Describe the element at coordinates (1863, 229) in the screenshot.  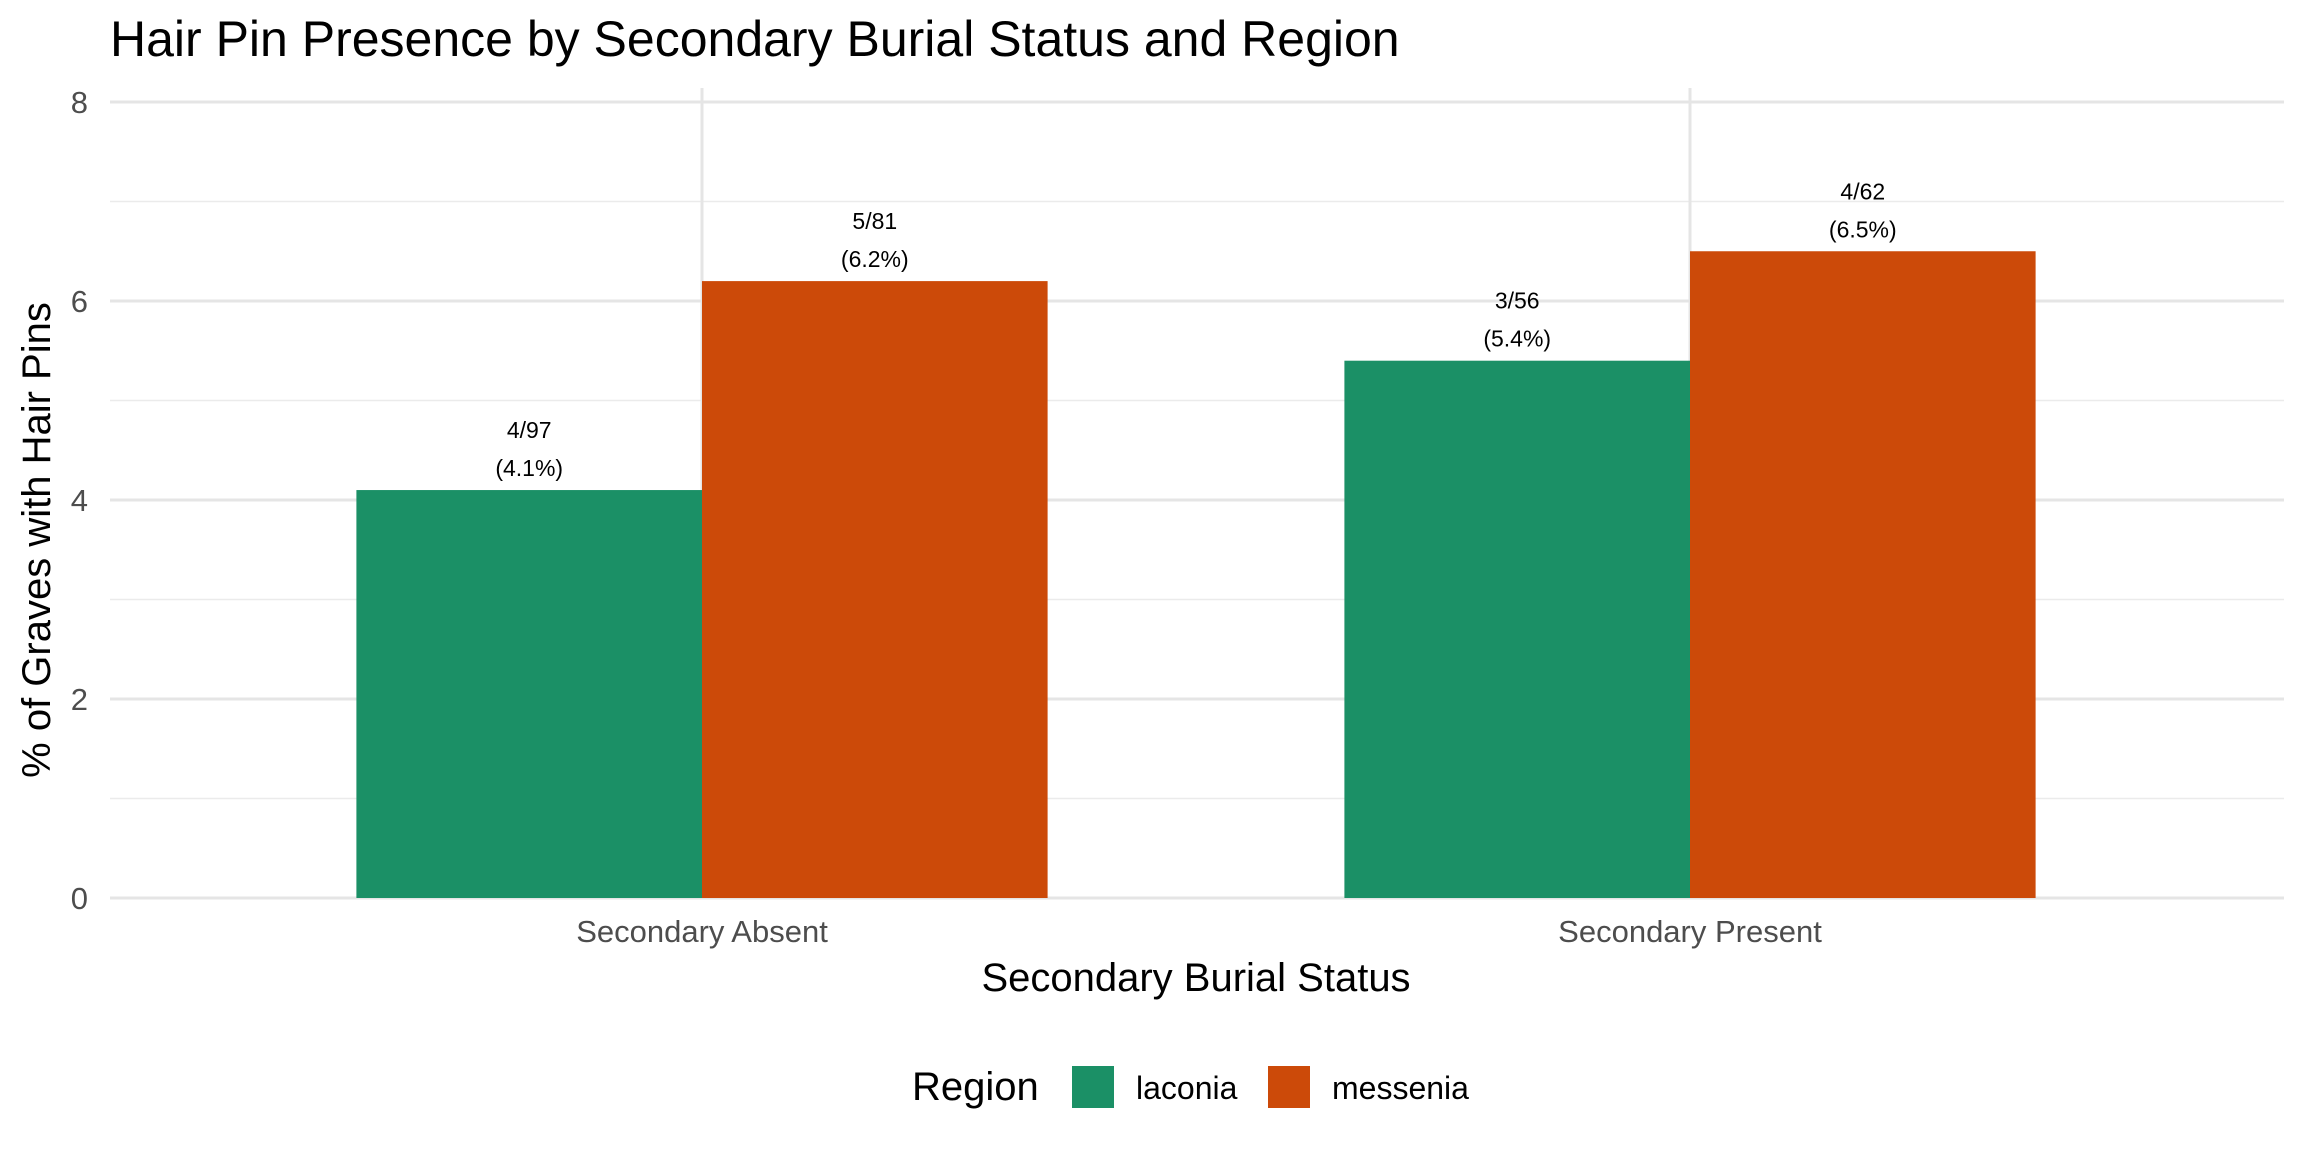
I see `data-label-percent: (6.5%)` at that location.